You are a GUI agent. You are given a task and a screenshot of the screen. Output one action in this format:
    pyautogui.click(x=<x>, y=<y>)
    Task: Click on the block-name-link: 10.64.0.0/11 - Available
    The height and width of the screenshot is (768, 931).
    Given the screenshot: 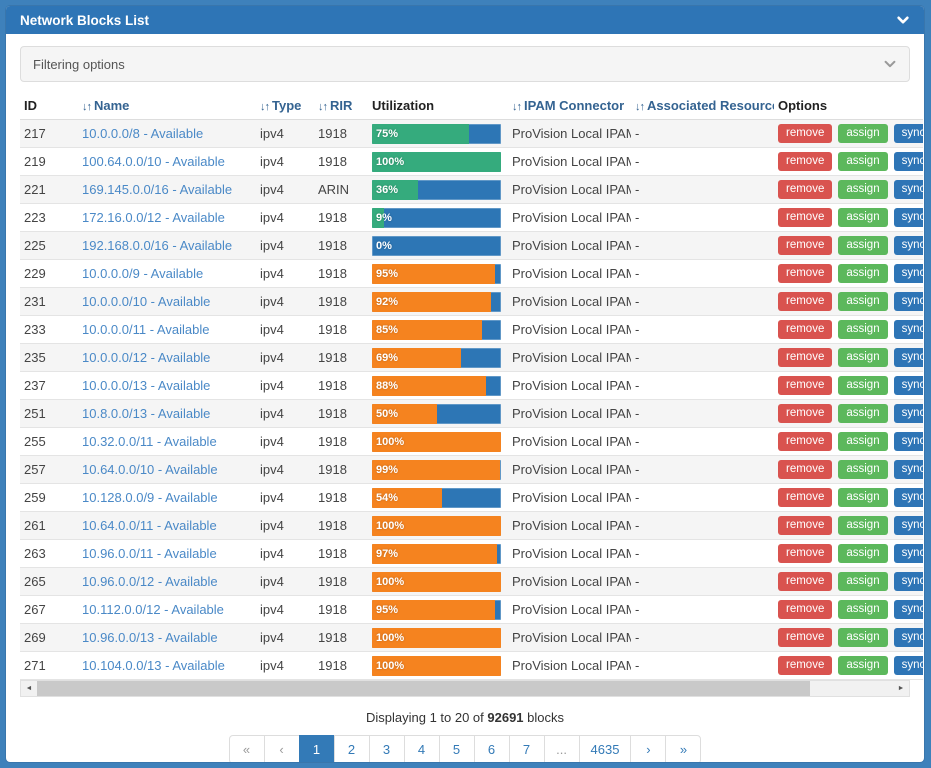 What is the action you would take?
    pyautogui.click(x=149, y=525)
    